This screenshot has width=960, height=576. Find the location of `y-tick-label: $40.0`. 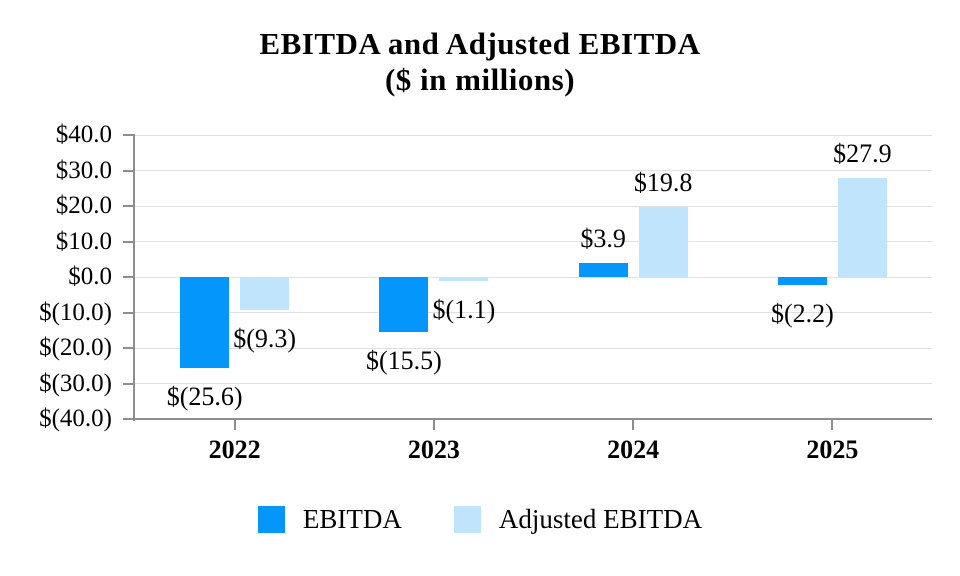

y-tick-label: $40.0 is located at coordinates (83, 134).